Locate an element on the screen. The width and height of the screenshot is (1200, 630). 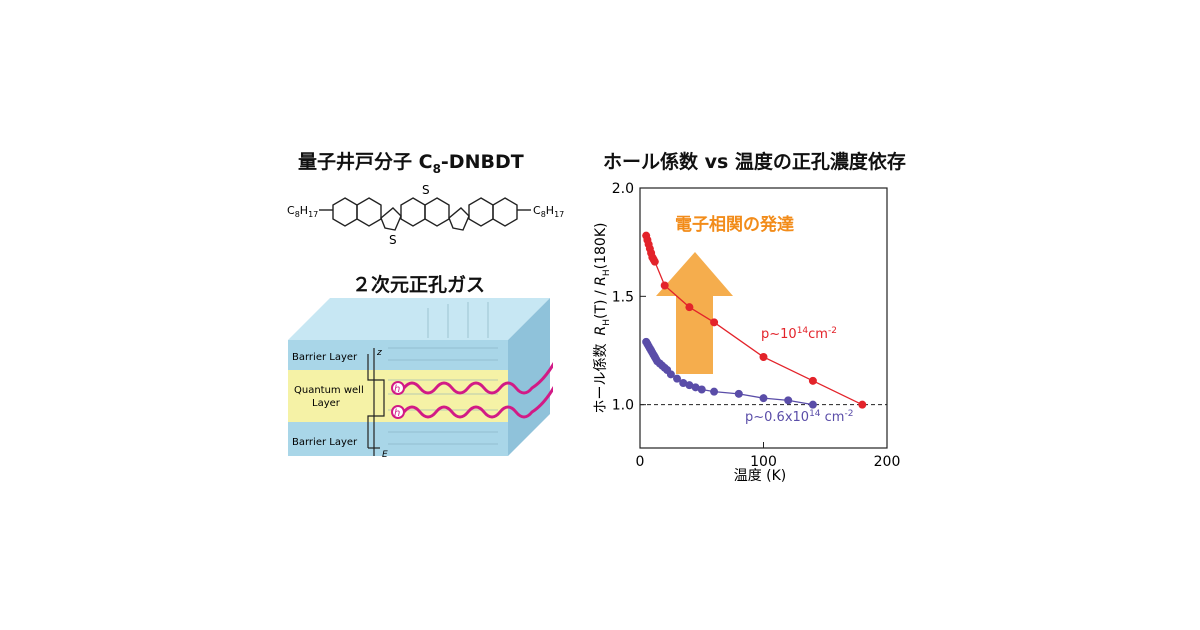
top-face is located at coordinates (419, 319).